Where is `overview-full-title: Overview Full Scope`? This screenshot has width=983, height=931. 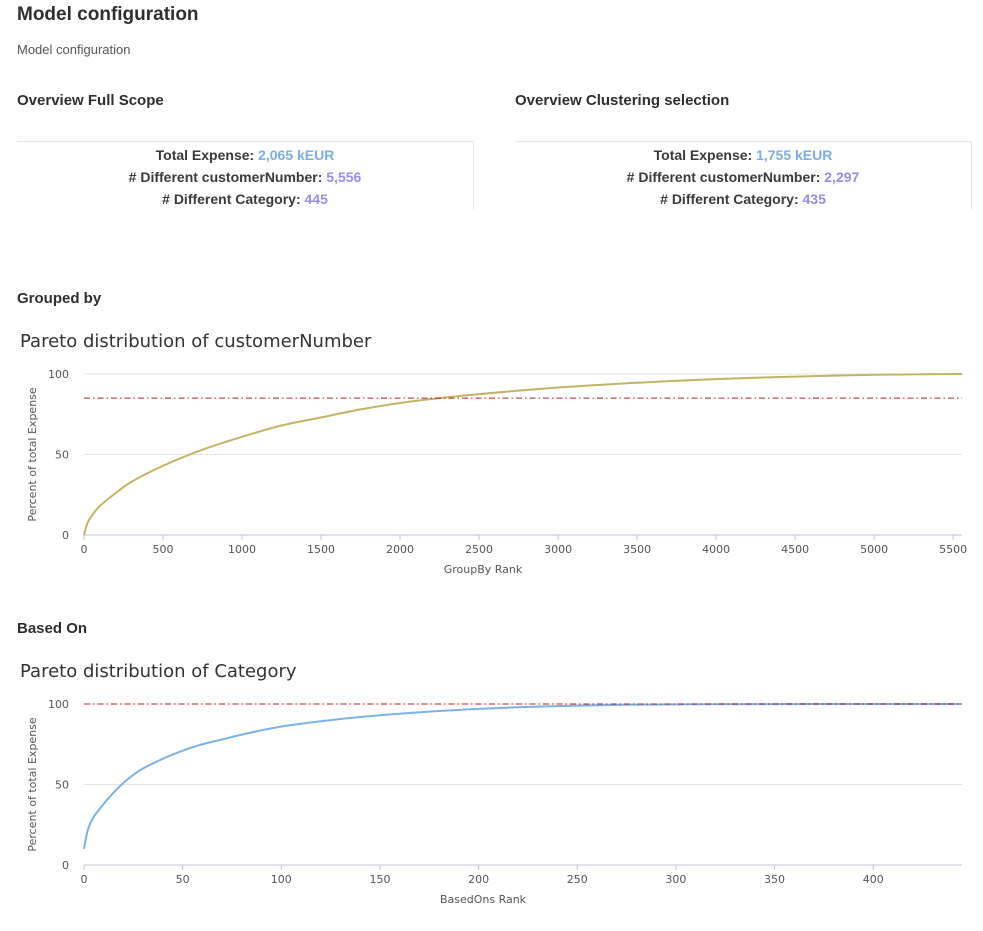 overview-full-title: Overview Full Scope is located at coordinates (90, 100).